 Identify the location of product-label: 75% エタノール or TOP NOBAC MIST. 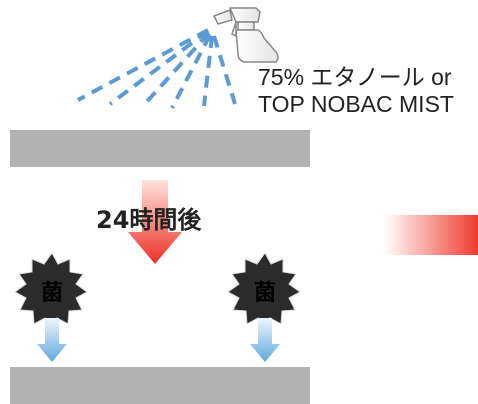
(366, 91).